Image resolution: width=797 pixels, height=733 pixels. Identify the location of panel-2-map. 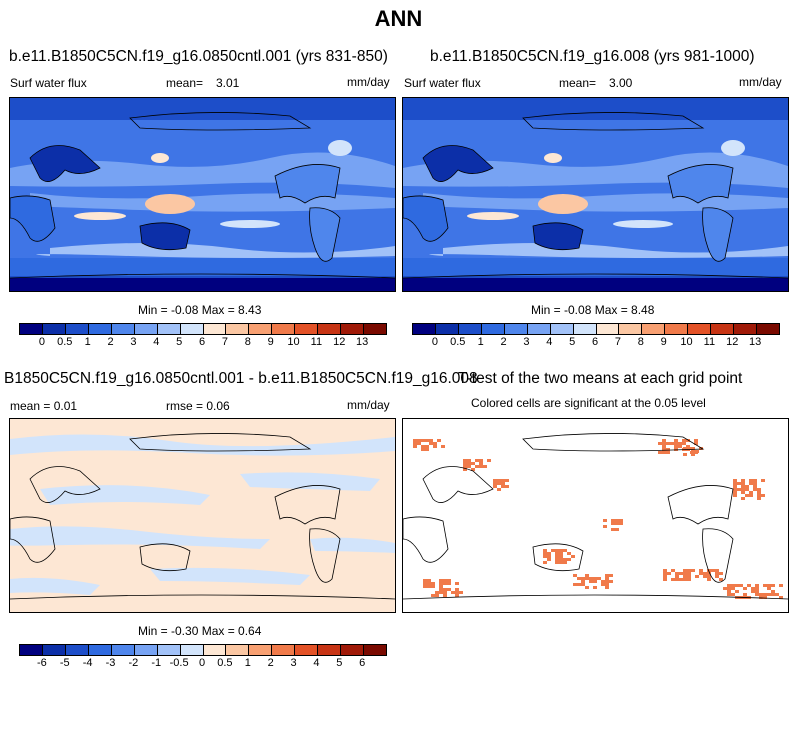
(595, 194).